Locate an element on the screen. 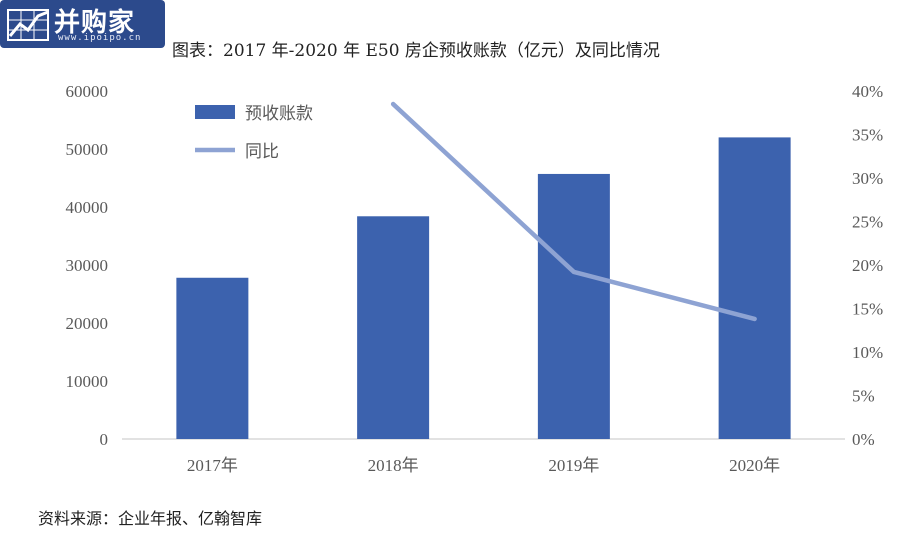 The height and width of the screenshot is (553, 908). y-left-tick-label: 60000 is located at coordinates (87, 91).